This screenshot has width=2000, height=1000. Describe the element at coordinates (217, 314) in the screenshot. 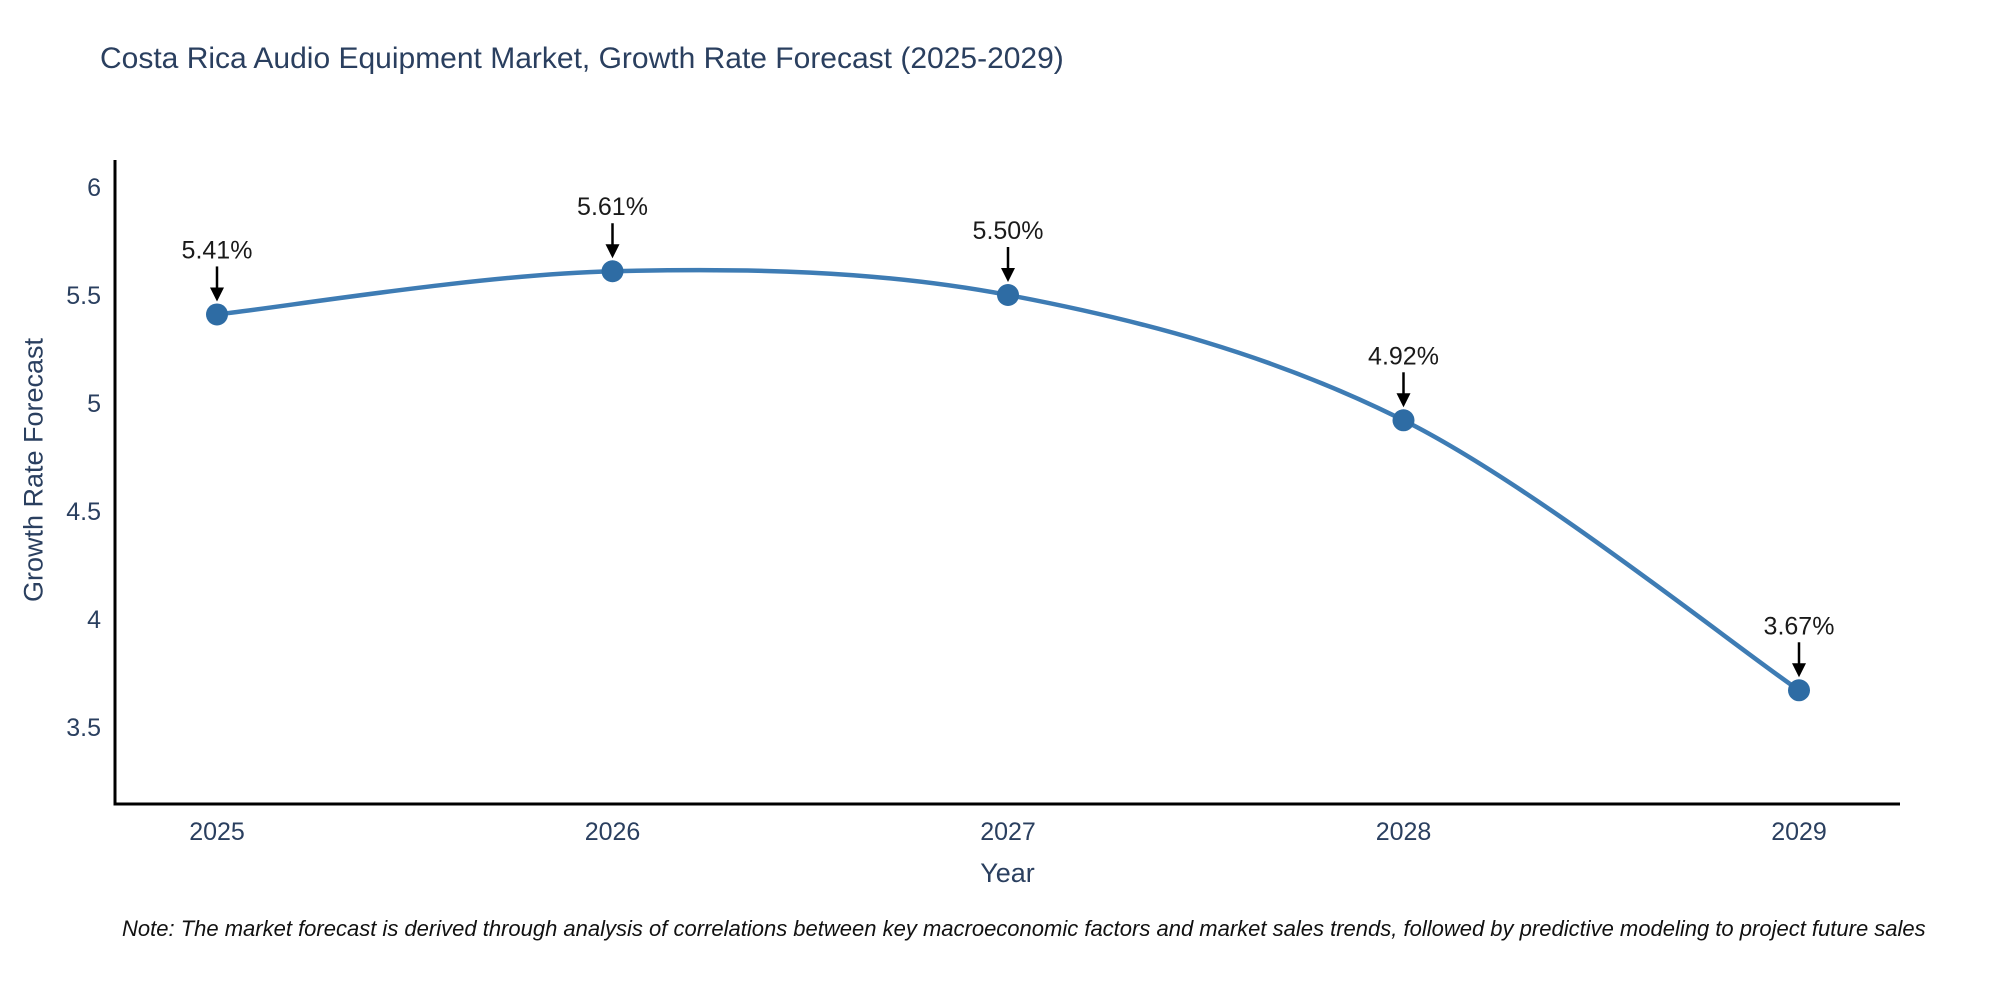

I see `data-point-2025` at that location.